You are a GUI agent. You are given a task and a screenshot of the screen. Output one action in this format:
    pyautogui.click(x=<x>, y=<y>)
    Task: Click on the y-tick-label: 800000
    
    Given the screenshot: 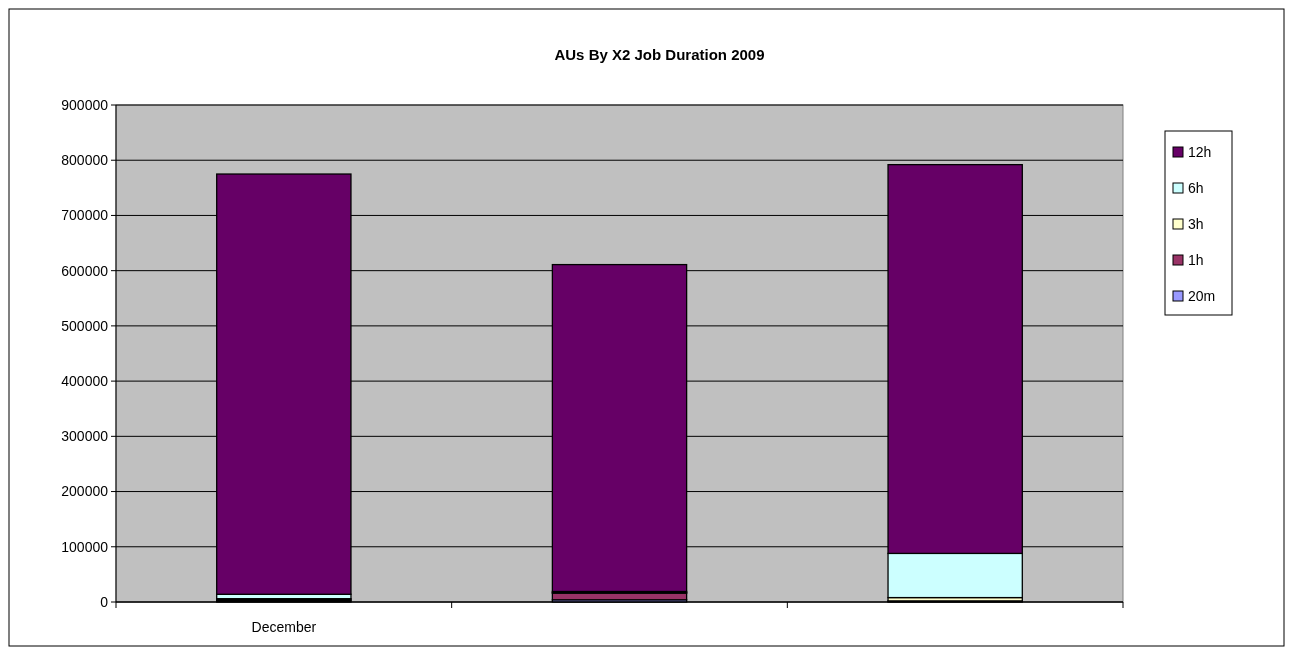 What is the action you would take?
    pyautogui.click(x=85, y=160)
    